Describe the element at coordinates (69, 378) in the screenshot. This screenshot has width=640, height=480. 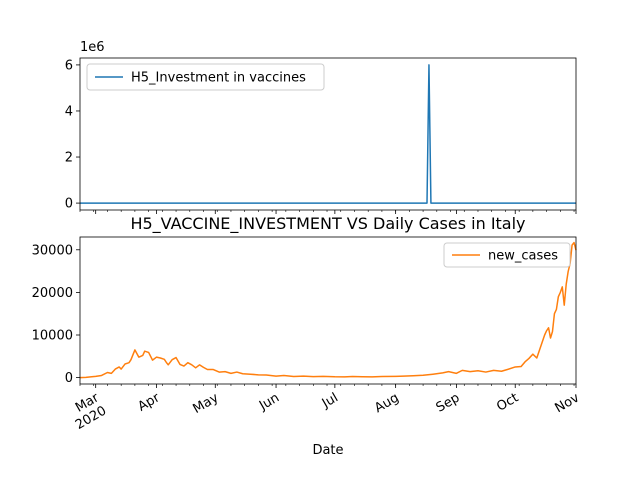
I see `bottom-y-tick-label: 0` at that location.